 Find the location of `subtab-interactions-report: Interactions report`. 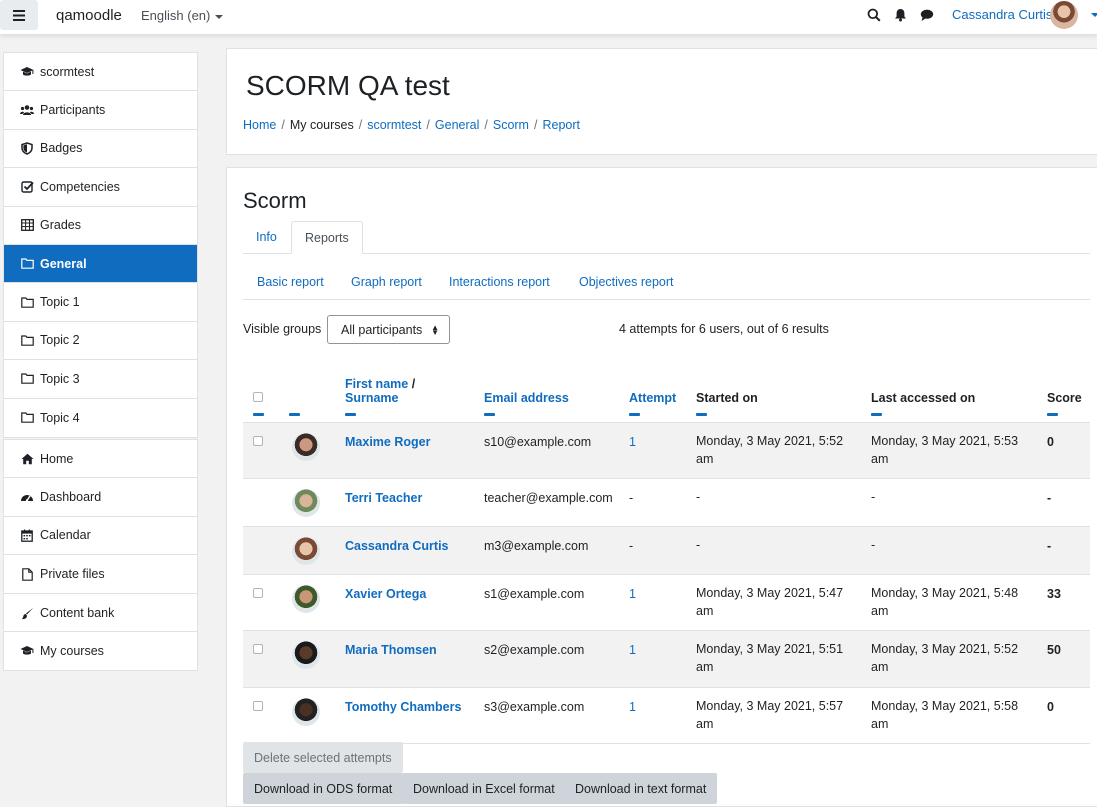

subtab-interactions-report: Interactions report is located at coordinates (499, 282).